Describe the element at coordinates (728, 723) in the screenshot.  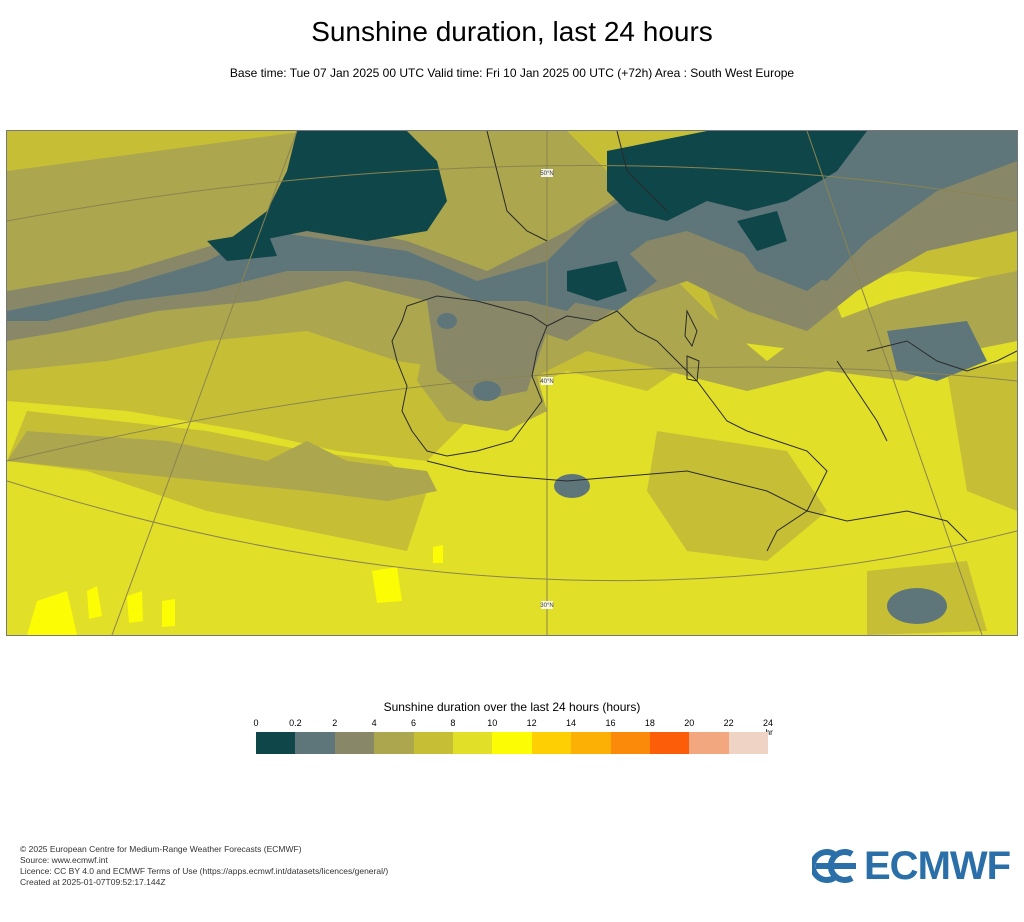
I see `colorbar-tick-label: 22` at that location.